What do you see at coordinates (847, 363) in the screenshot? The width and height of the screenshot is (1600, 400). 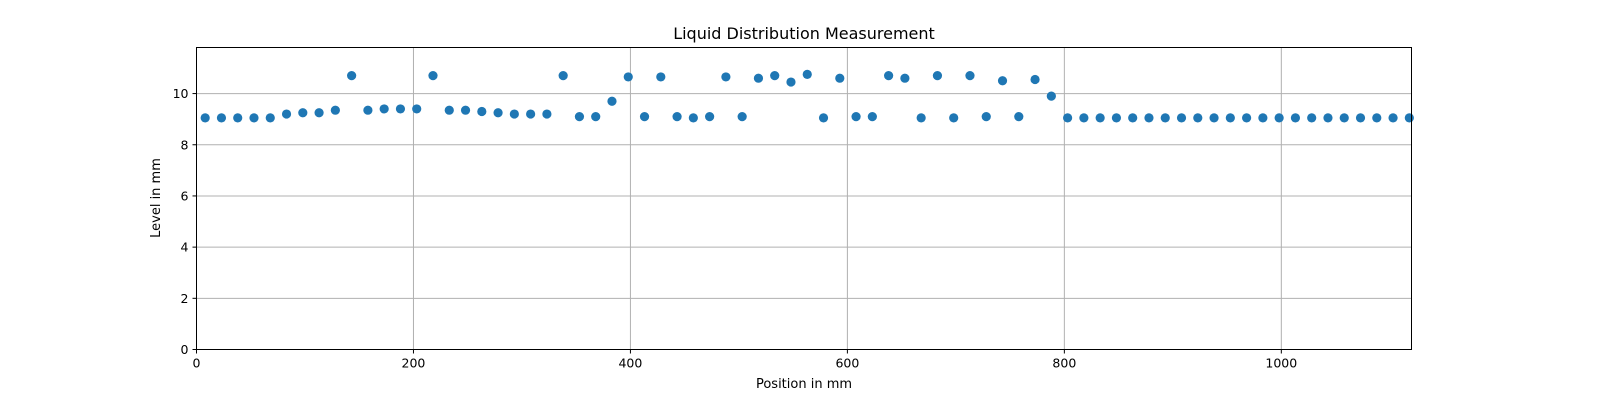 I see `x-tick-label: 600` at bounding box center [847, 363].